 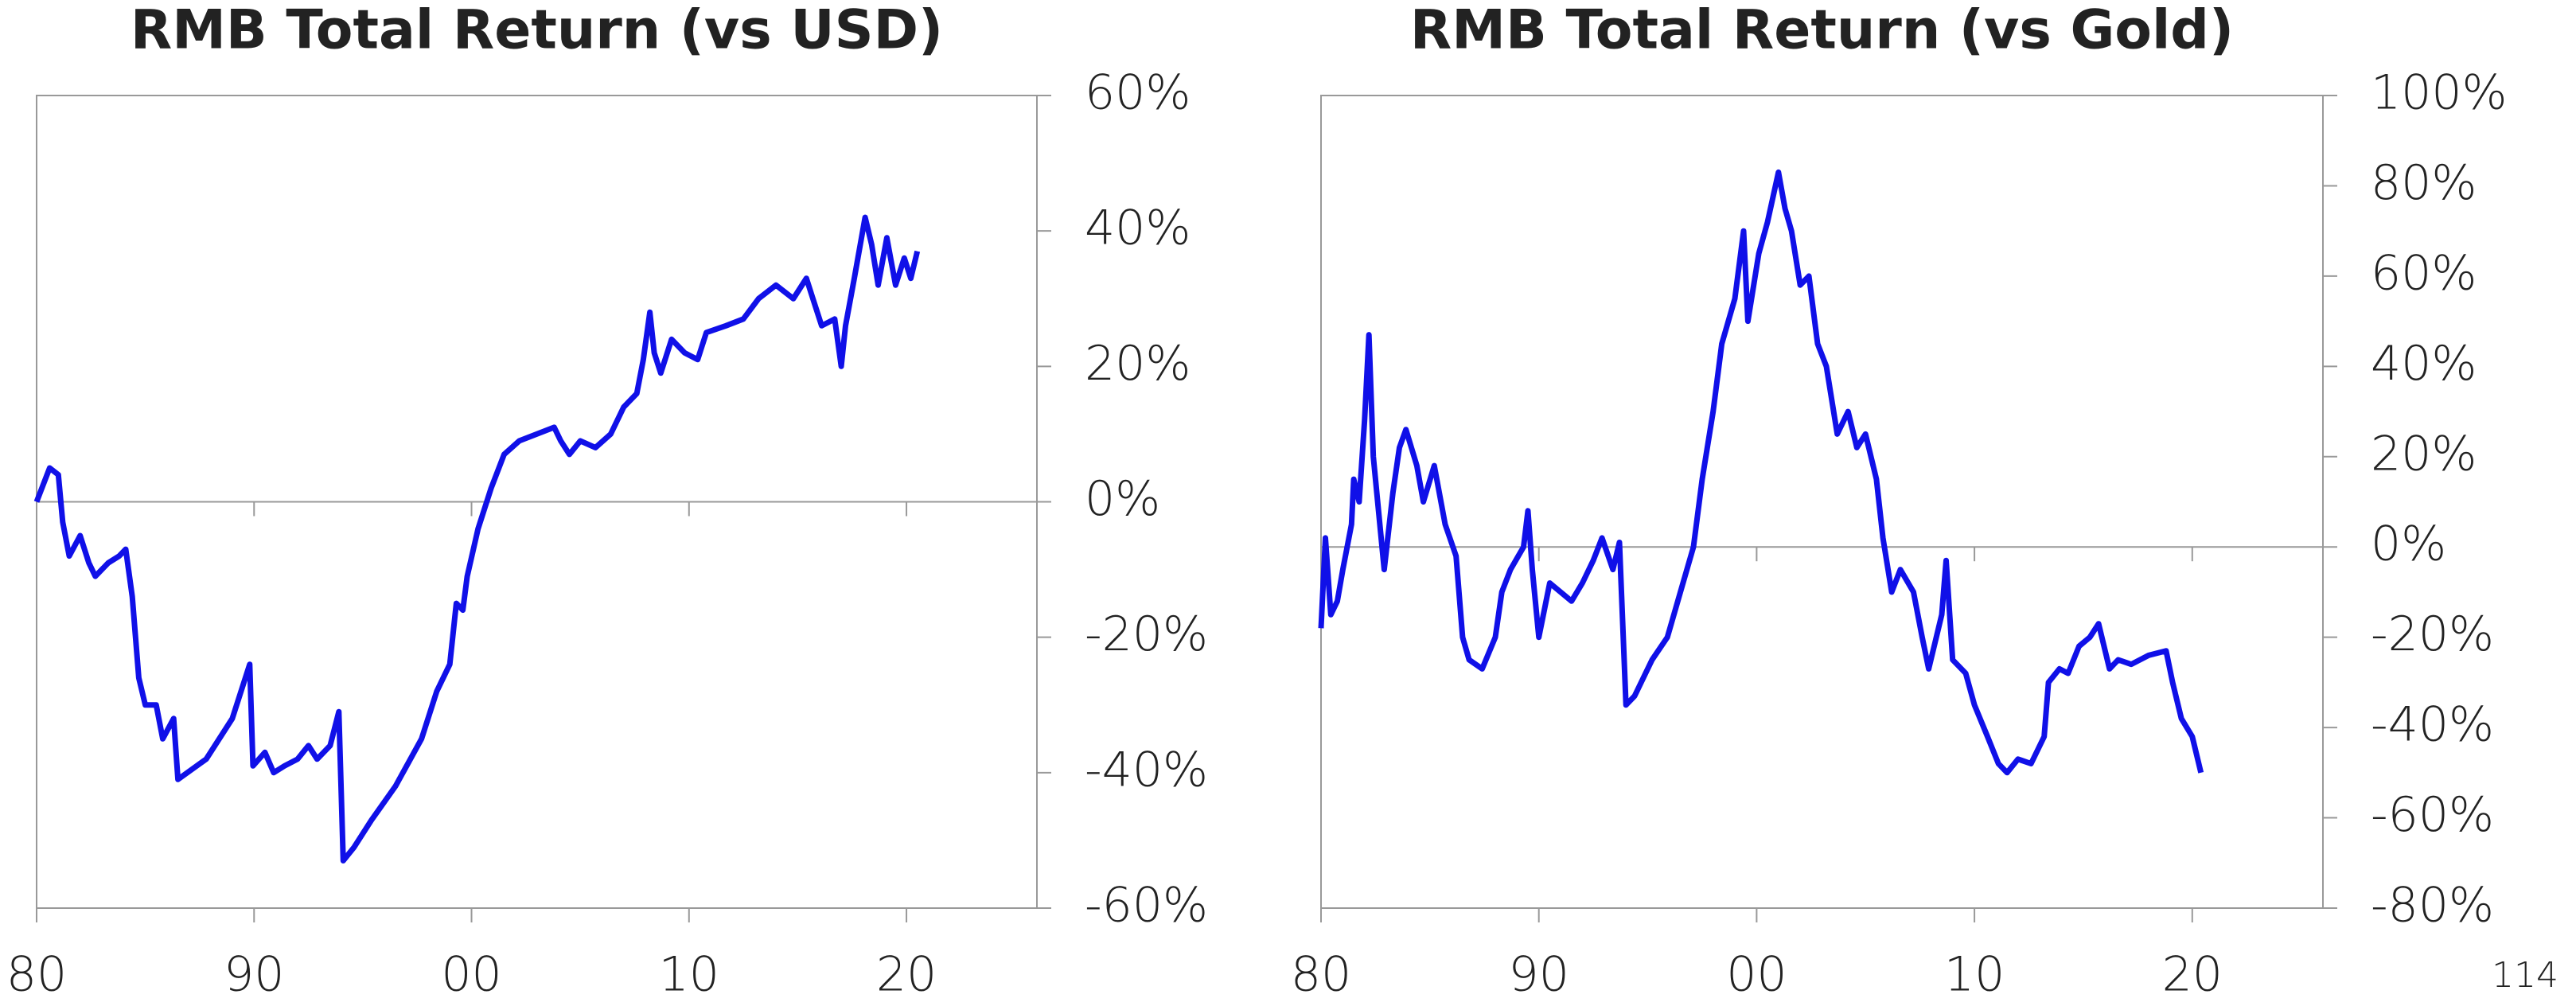 I want to click on y-tick-label: -80%, so click(x=2432, y=906).